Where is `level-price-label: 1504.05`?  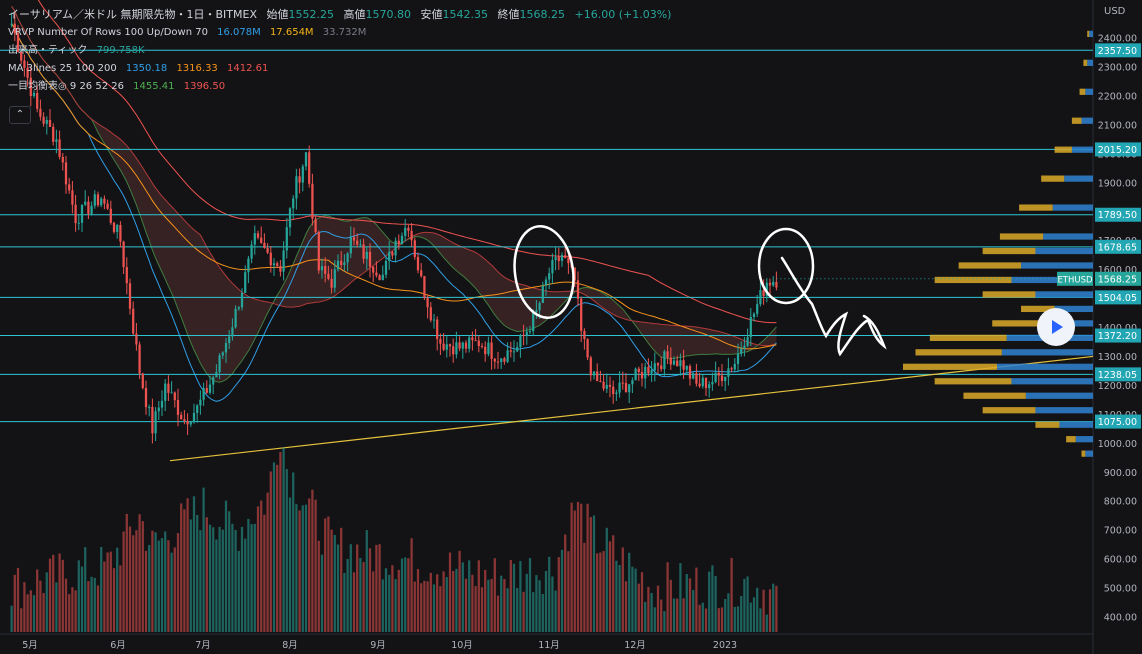 level-price-label: 1504.05 is located at coordinates (1117, 298).